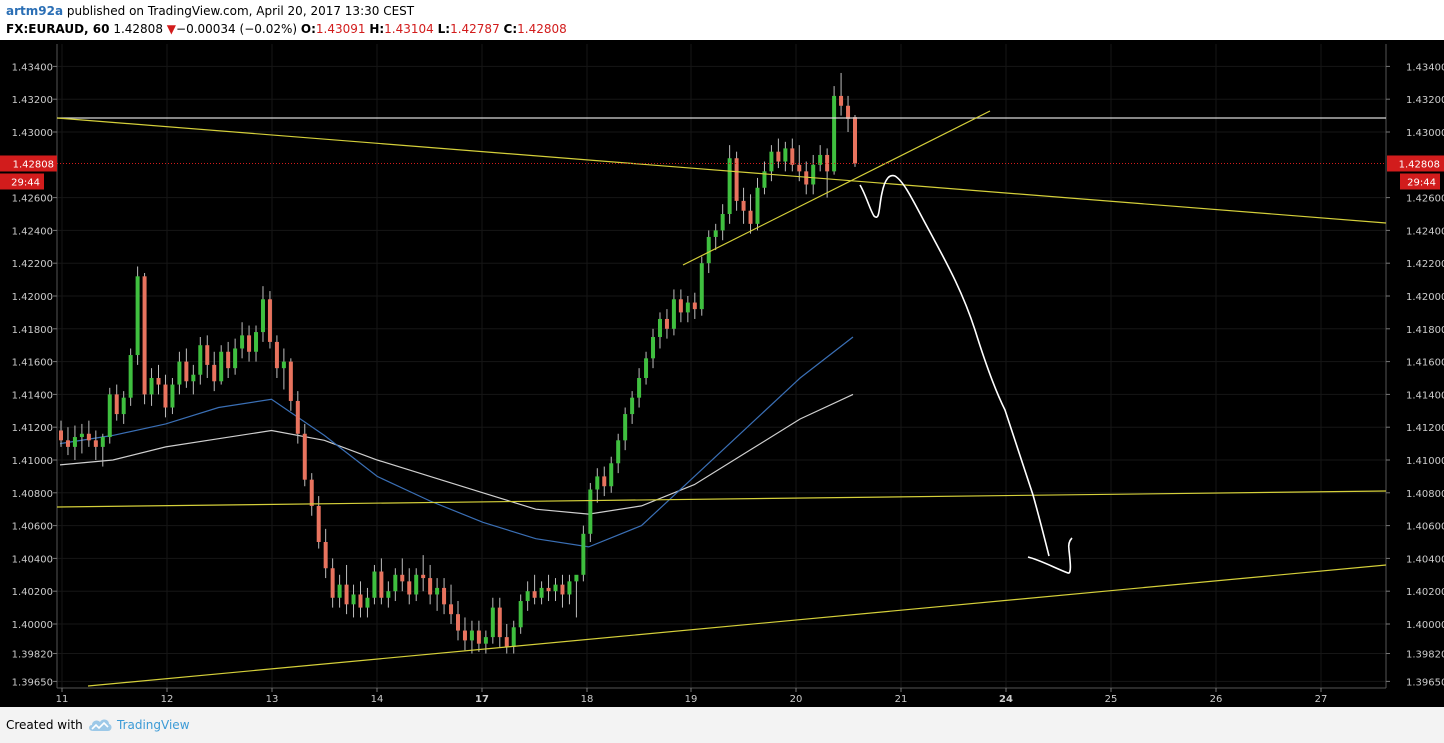 This screenshot has height=743, width=1444. What do you see at coordinates (32, 231) in the screenshot?
I see `y-tick-label-left: 1.42400` at bounding box center [32, 231].